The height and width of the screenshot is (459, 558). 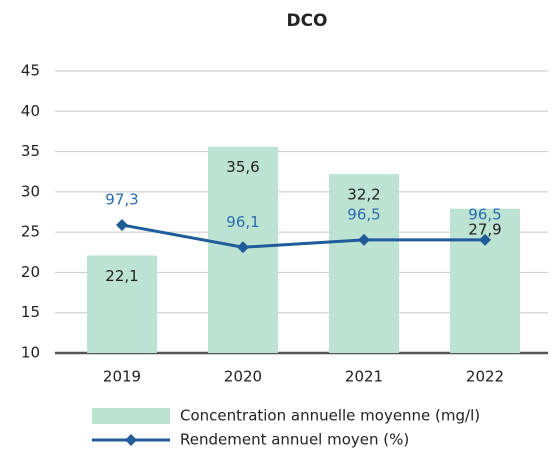 I want to click on legend-swatch, so click(x=131, y=416).